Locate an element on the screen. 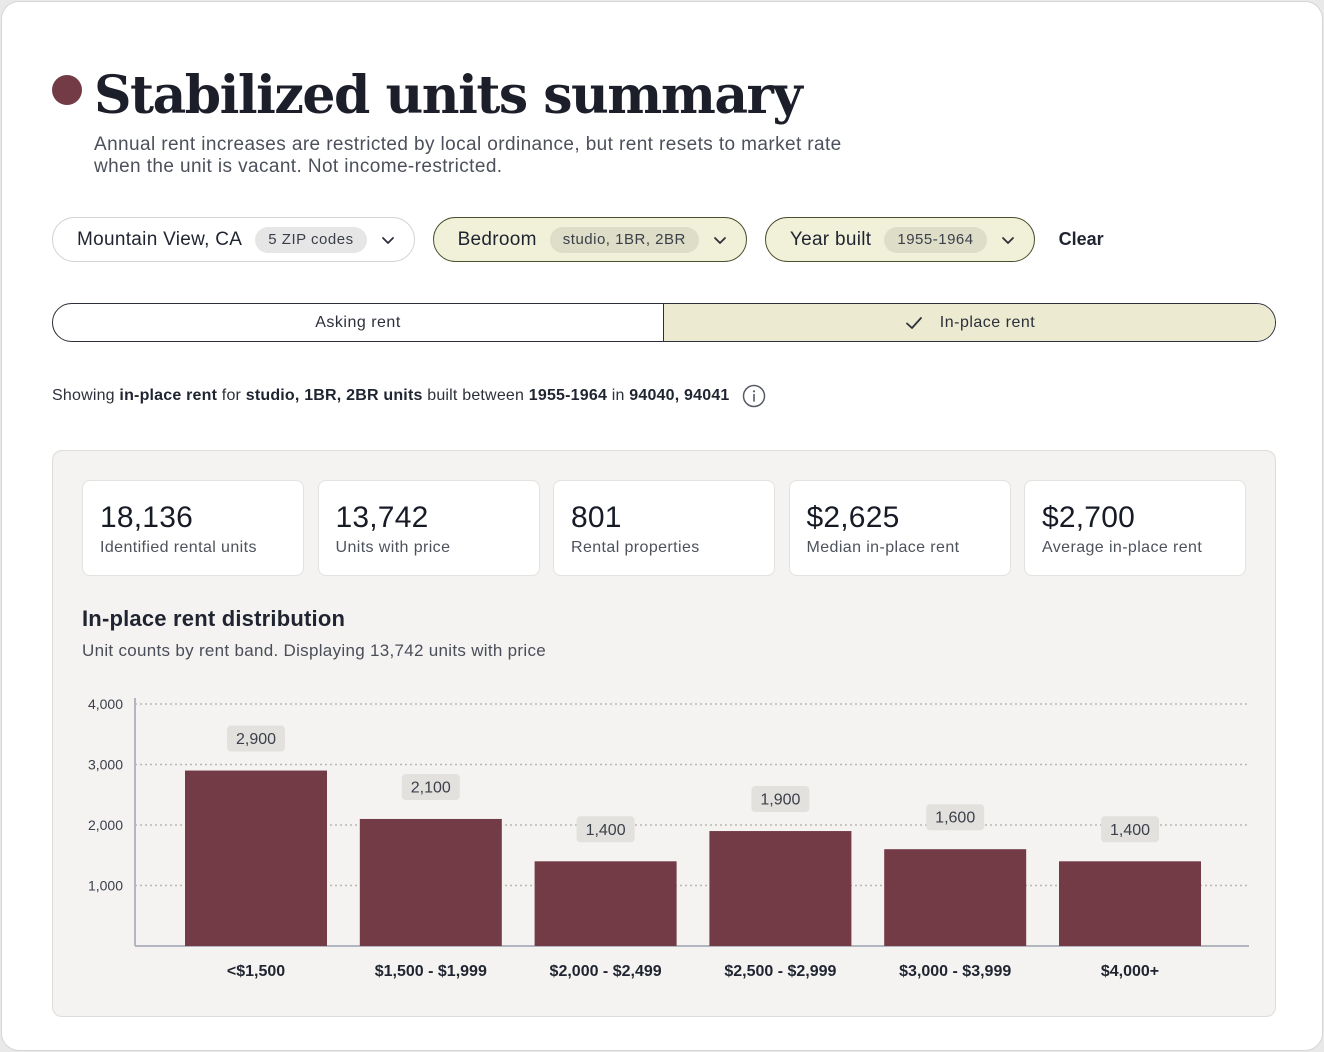 The height and width of the screenshot is (1052, 1324). location-filter: Mountain View, CA 5 ZIP codes is located at coordinates (233, 239).